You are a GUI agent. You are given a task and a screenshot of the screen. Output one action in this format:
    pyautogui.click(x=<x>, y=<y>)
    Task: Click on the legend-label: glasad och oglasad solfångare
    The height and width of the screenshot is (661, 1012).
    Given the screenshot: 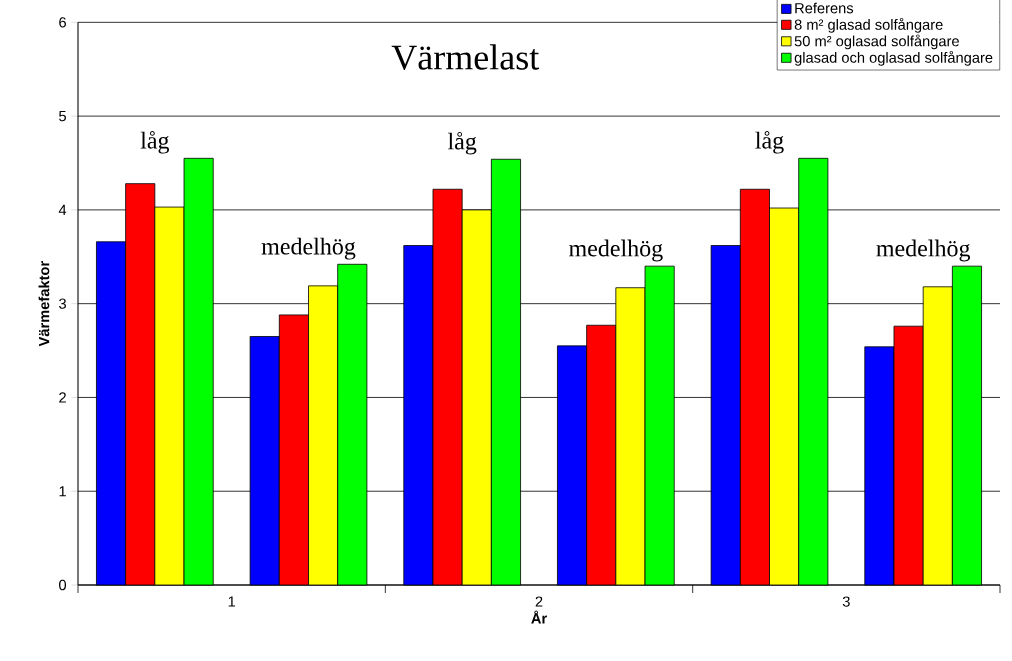 What is the action you would take?
    pyautogui.click(x=893, y=58)
    